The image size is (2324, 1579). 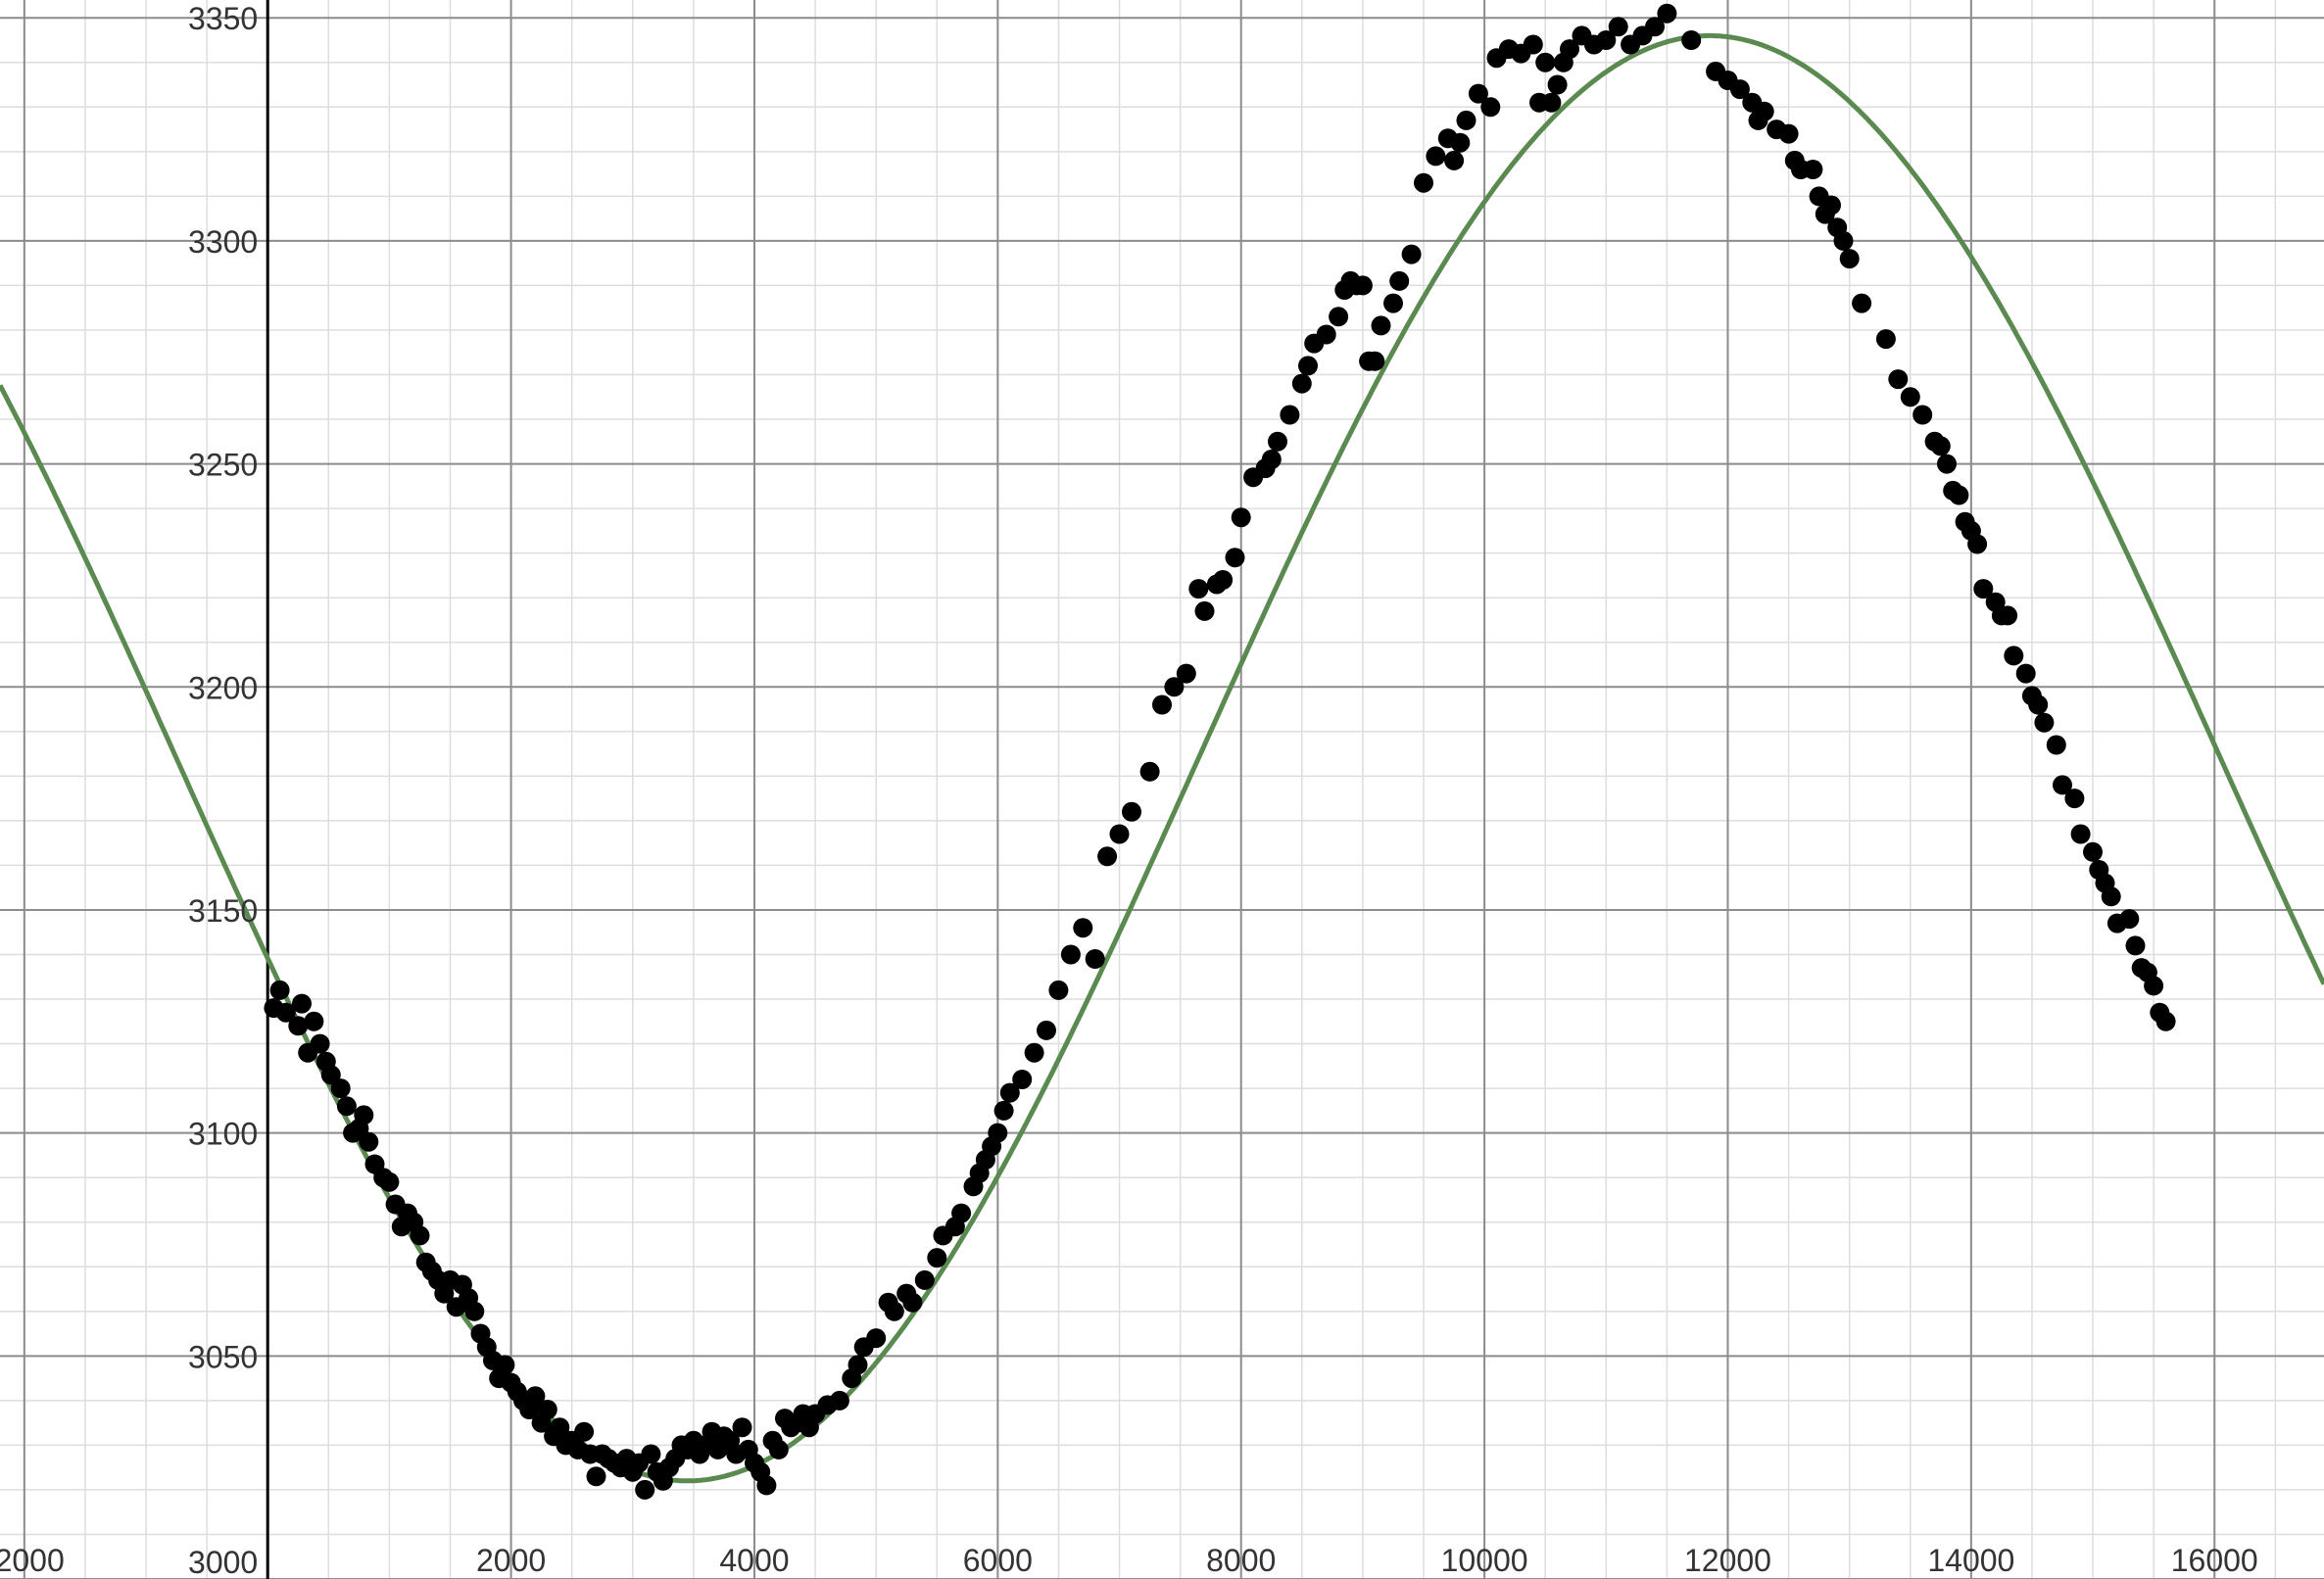 What do you see at coordinates (223, 1356) in the screenshot?
I see `y-tick-label: 3050` at bounding box center [223, 1356].